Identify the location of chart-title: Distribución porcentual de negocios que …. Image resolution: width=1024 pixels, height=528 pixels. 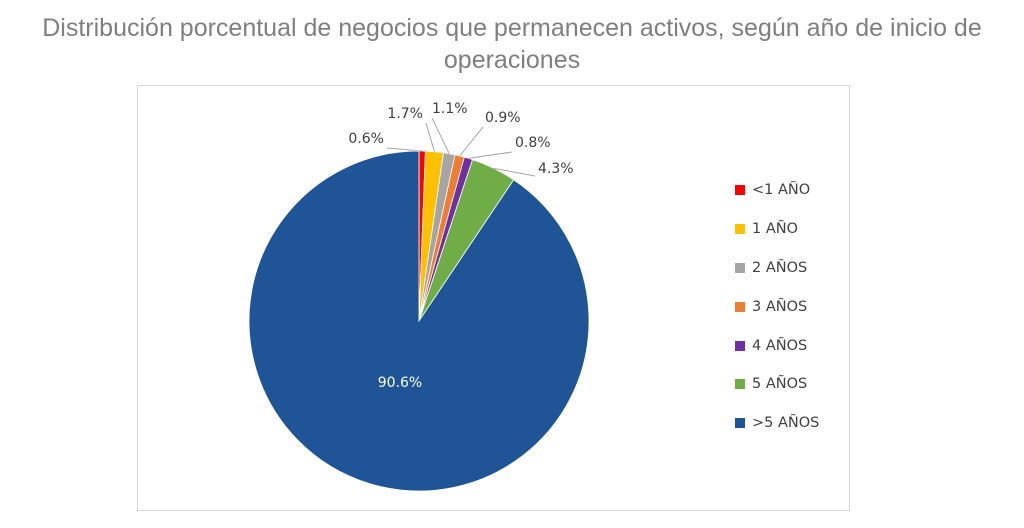
(512, 44).